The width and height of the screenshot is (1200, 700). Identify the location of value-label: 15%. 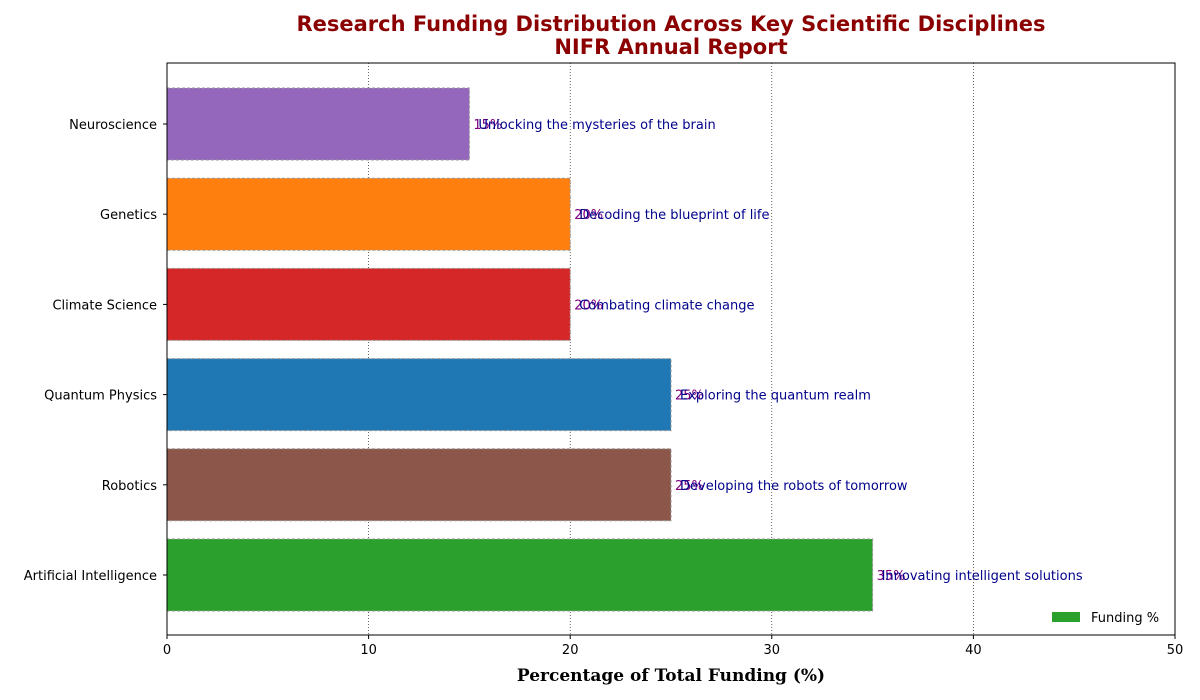
(487, 125).